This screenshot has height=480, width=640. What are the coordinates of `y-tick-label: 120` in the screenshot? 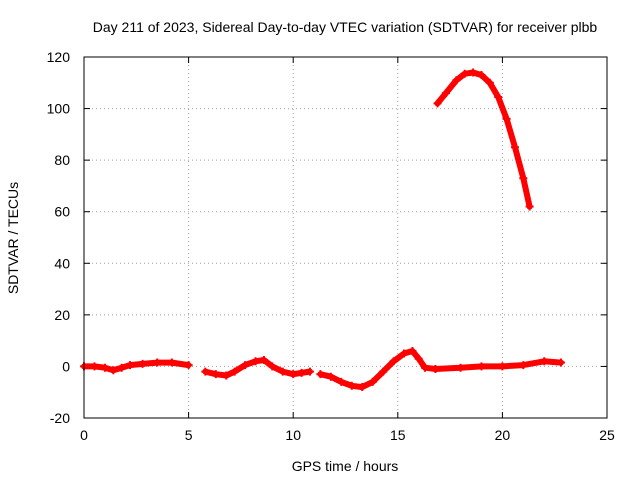 It's located at (59, 57).